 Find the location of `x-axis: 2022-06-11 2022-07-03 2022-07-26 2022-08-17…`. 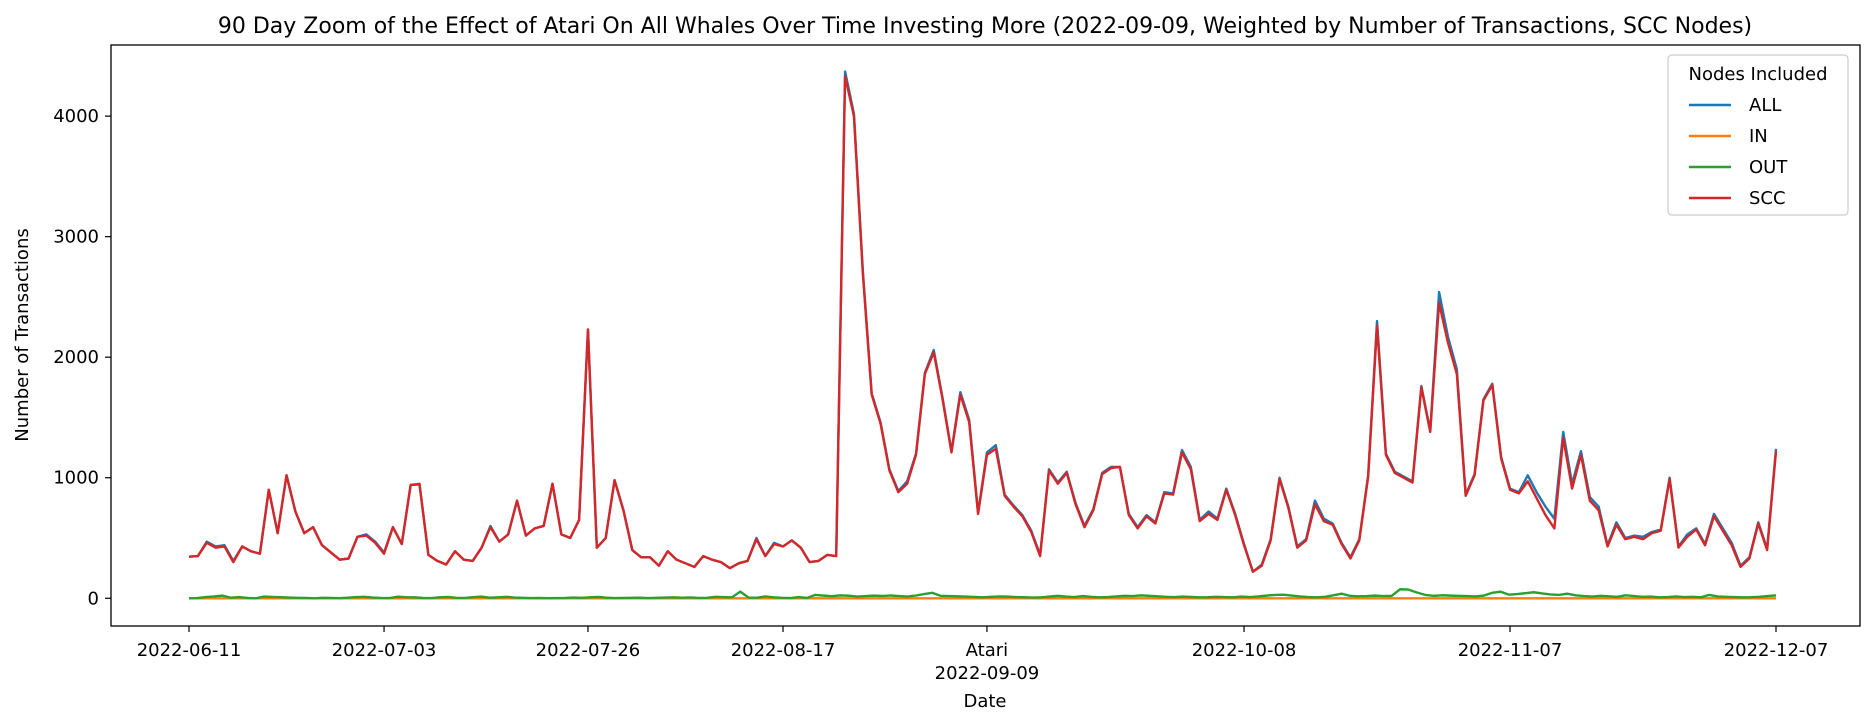

x-axis: 2022-06-11 2022-07-03 2022-07-26 2022-08-17… is located at coordinates (983, 655).